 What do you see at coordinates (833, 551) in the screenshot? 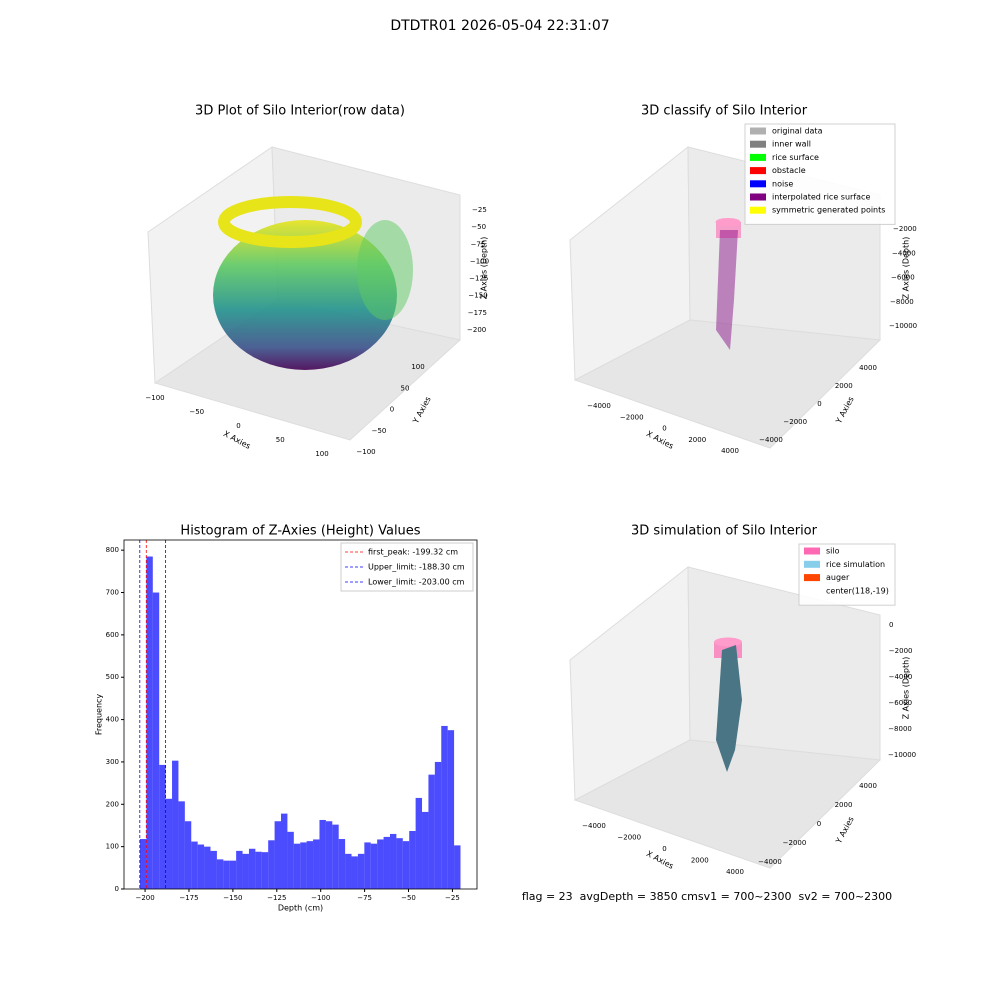
I see `legend-label: silo` at bounding box center [833, 551].